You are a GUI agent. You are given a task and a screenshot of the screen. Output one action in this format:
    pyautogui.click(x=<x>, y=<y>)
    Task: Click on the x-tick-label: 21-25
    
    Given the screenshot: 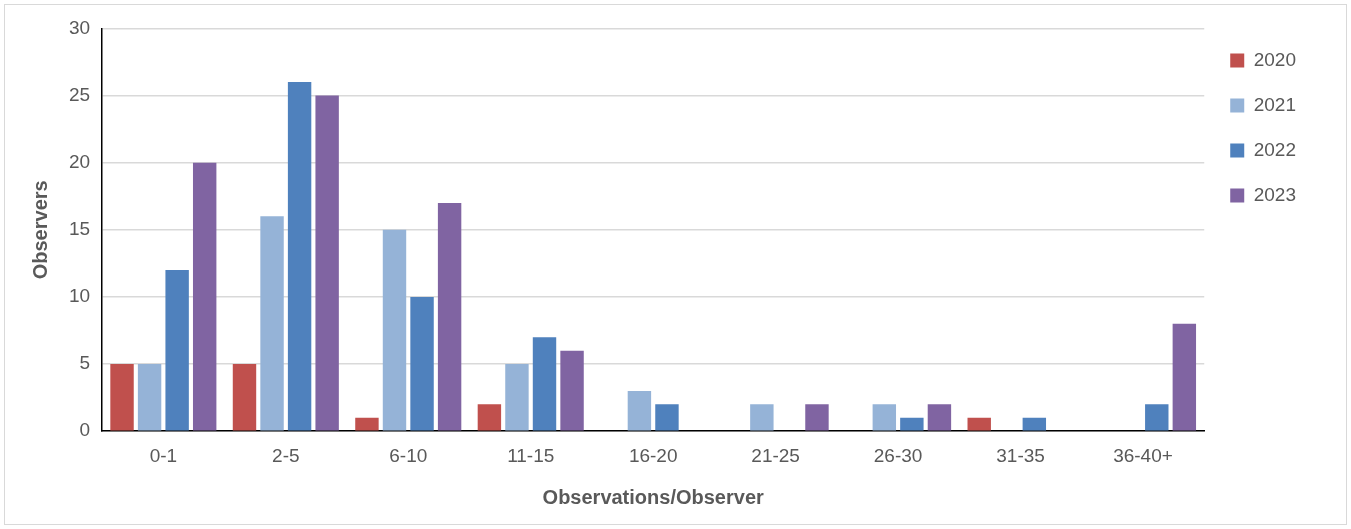 What is the action you would take?
    pyautogui.click(x=775, y=455)
    